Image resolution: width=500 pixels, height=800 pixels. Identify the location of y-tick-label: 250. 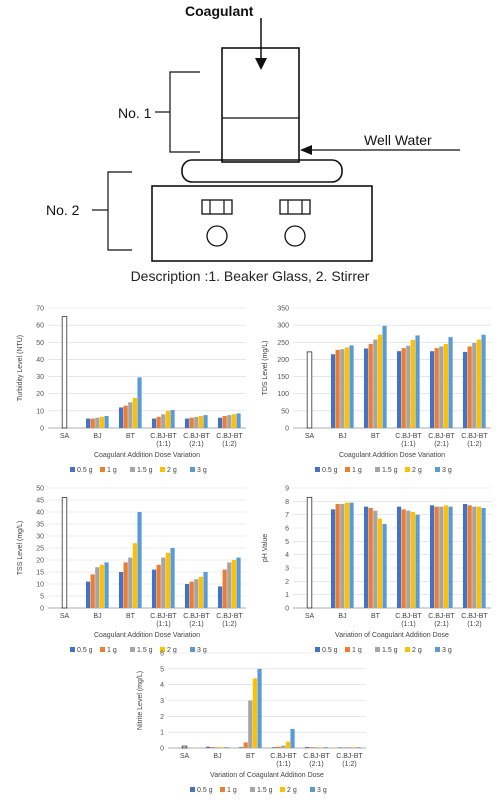
(283, 343).